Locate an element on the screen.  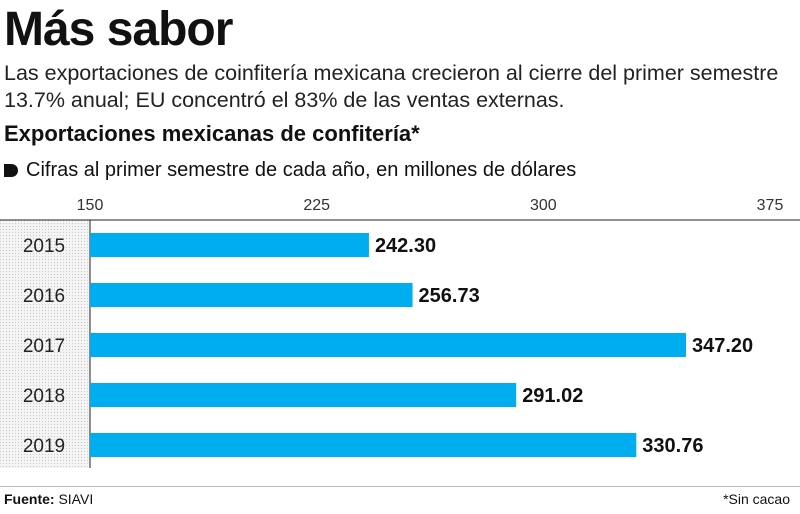
value-label: 330.76 is located at coordinates (672, 446).